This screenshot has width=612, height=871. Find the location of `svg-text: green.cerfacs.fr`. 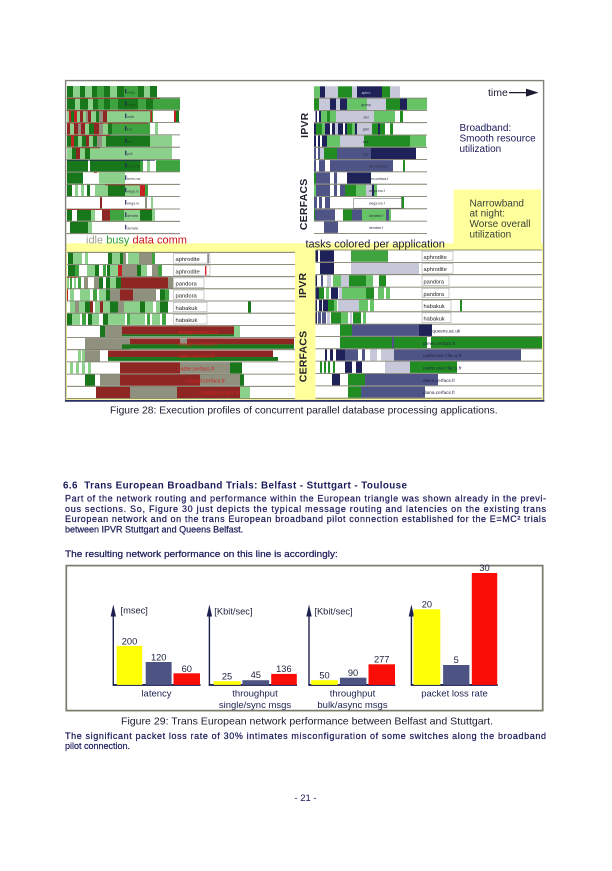

svg-text: green.cerfacs.fr is located at coordinates (439, 343).